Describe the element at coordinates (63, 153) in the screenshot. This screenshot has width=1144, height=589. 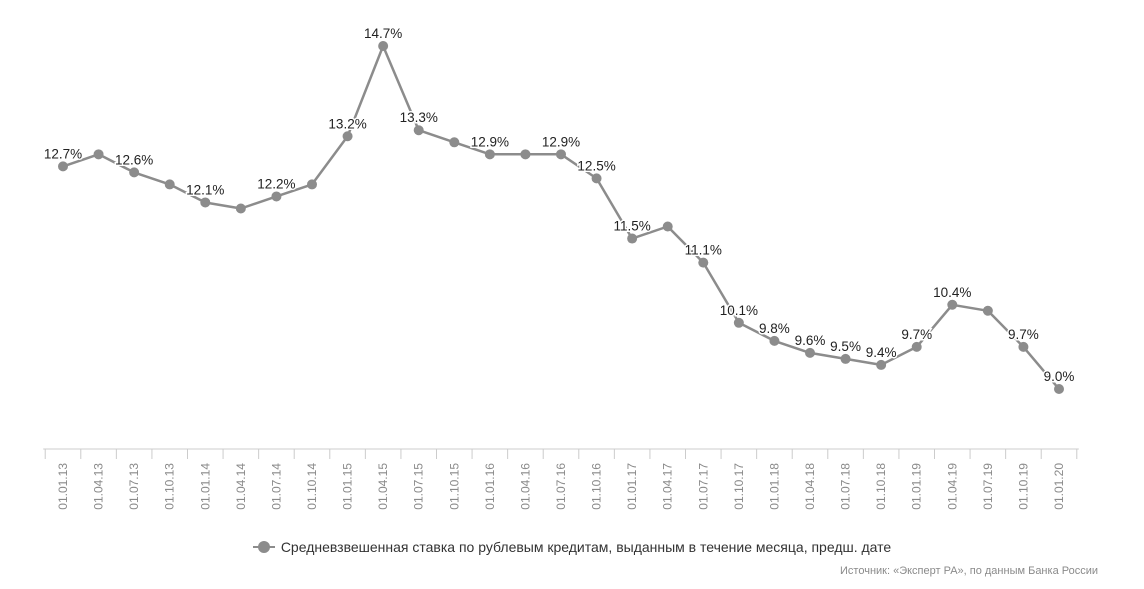
I see `data-label: 12.7%` at that location.